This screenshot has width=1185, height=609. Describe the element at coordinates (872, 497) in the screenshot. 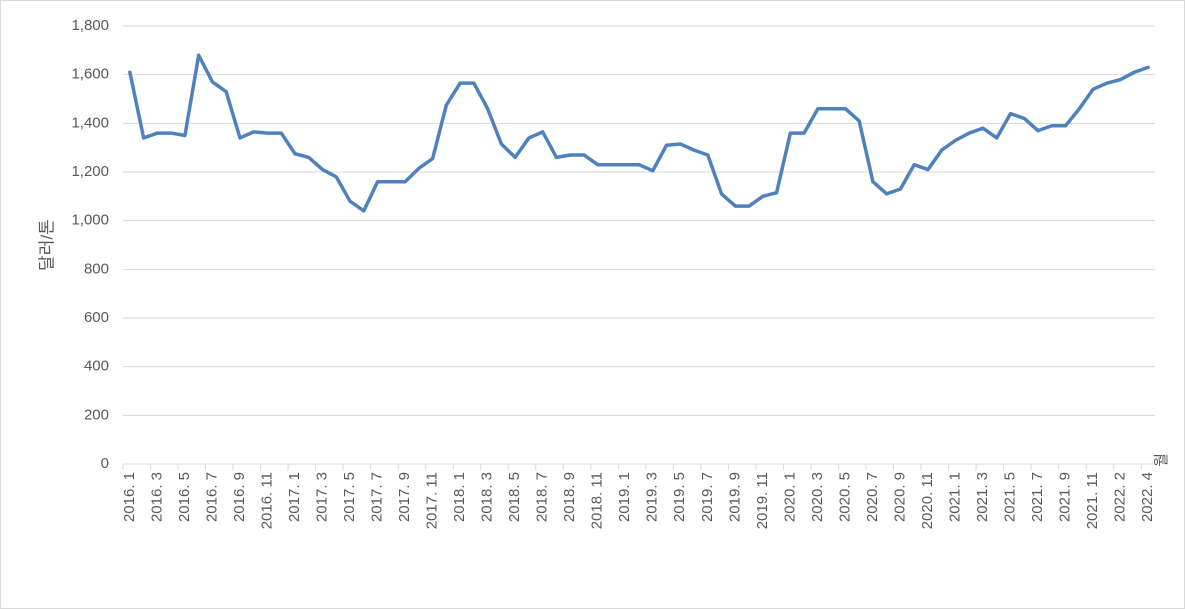

I see `x-tick-label: 2020. 7` at that location.